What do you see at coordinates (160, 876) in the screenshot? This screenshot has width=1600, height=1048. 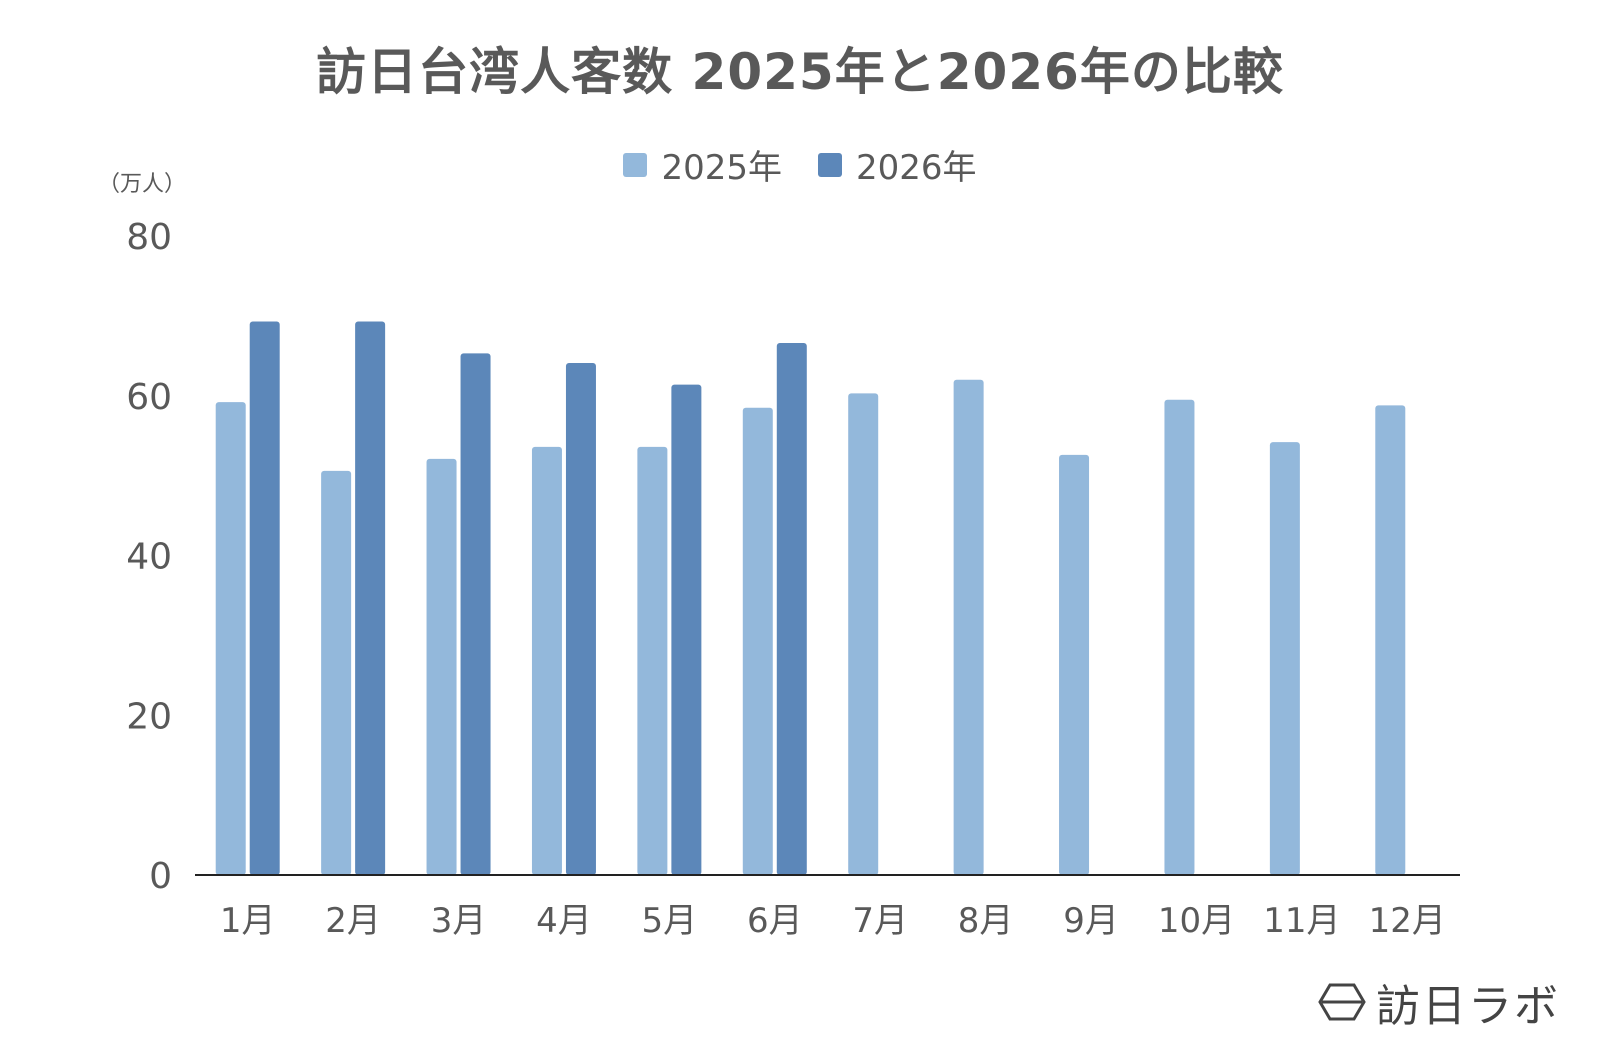 I see `y-tick-label-0: 0` at bounding box center [160, 876].